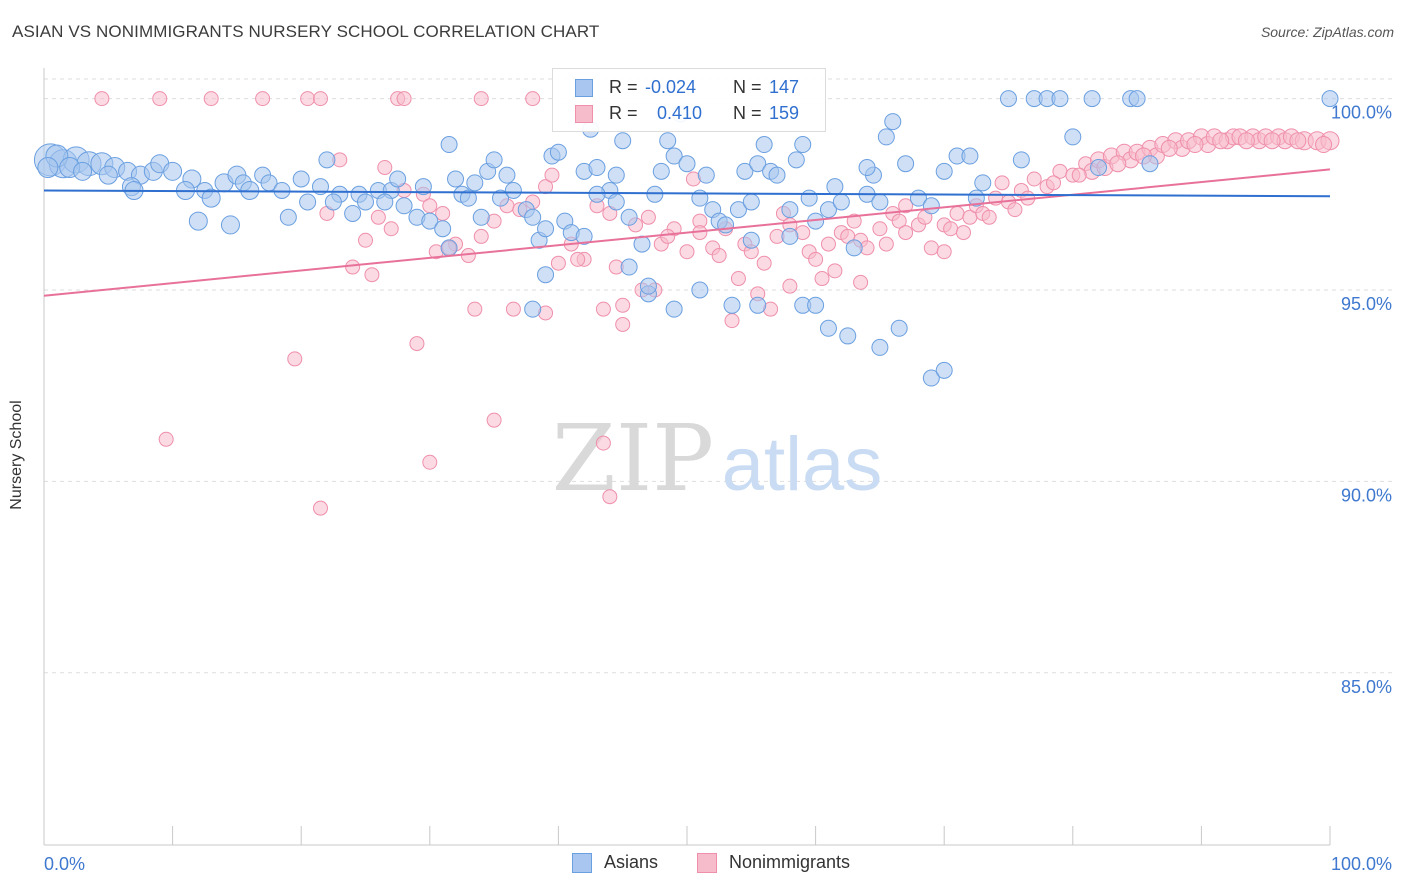 This screenshot has height=892, width=1406. What do you see at coordinates (633, 458) in the screenshot?
I see `watermark-zip: ZIP` at bounding box center [633, 458].